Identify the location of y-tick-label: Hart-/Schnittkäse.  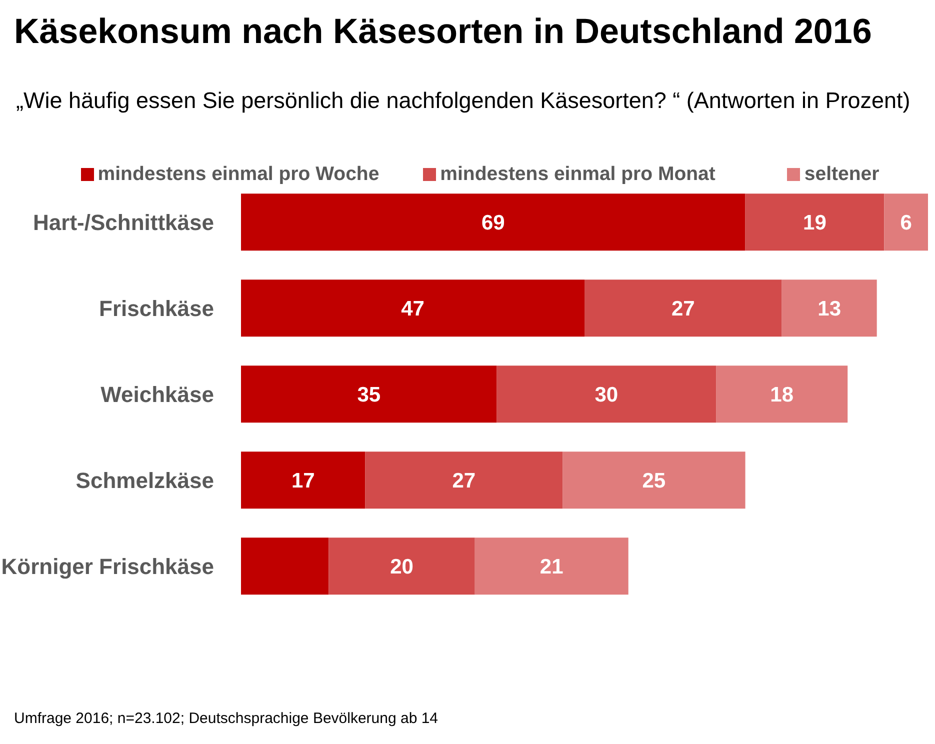
(123, 222).